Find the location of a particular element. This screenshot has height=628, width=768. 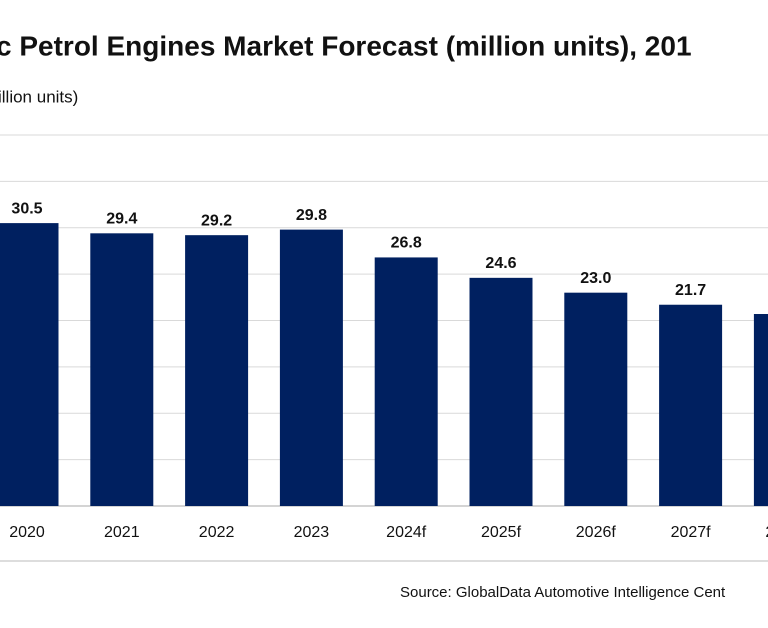

value-label: 26.8 is located at coordinates (406, 243).